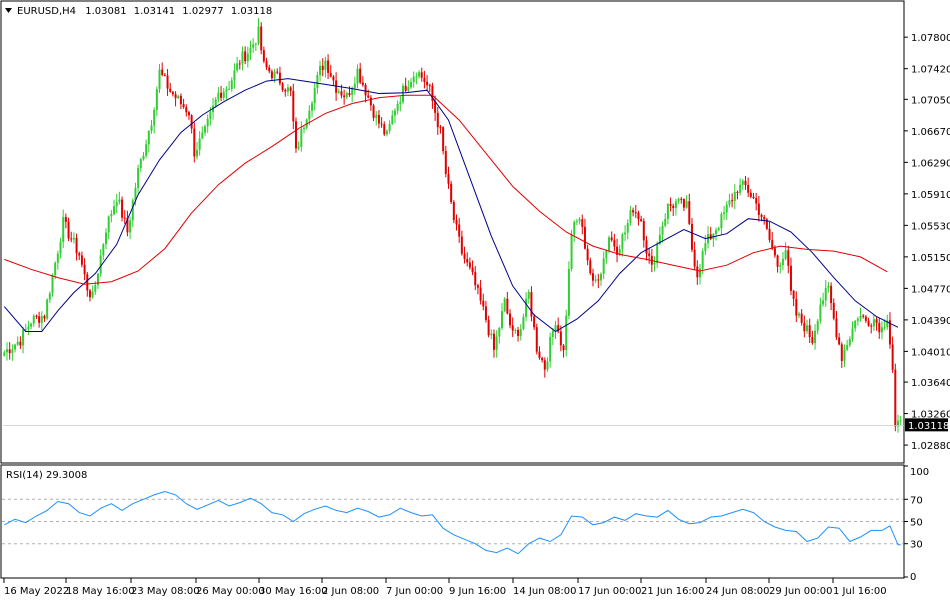 This screenshot has width=950, height=600. What do you see at coordinates (293, 591) in the screenshot?
I see `time-tick-label: 30 May 16:00` at bounding box center [293, 591].